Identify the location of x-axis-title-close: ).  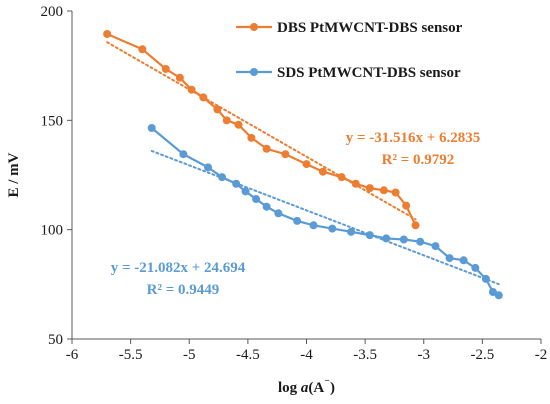
(332, 388).